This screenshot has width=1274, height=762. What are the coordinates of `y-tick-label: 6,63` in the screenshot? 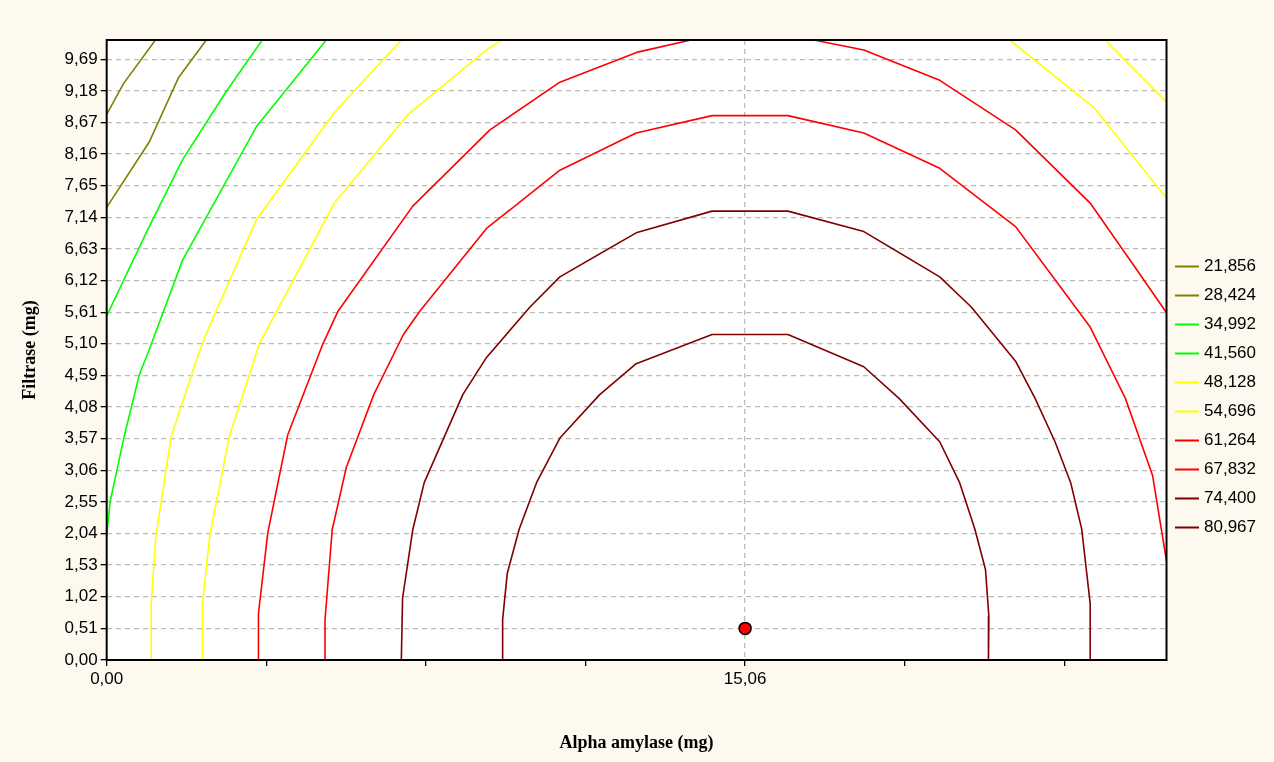 It's located at (81, 248).